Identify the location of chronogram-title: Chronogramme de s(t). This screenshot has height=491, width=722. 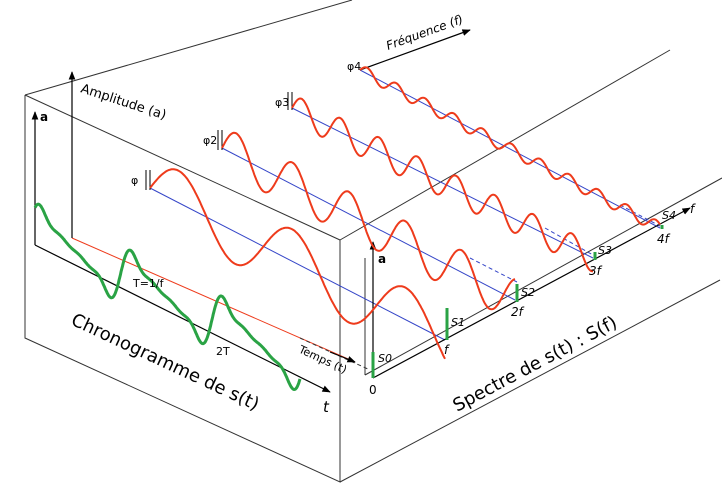
(165, 362).